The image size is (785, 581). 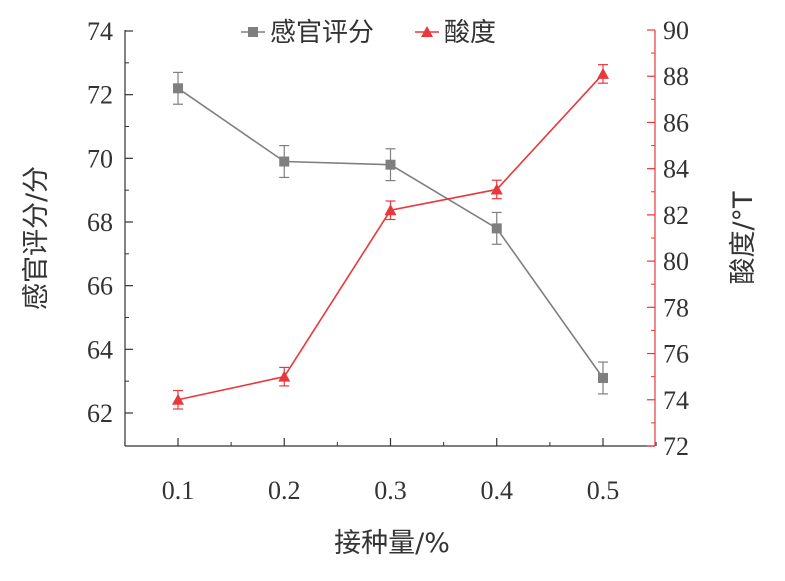 I want to click on right-tick-label: 84, so click(x=676, y=169).